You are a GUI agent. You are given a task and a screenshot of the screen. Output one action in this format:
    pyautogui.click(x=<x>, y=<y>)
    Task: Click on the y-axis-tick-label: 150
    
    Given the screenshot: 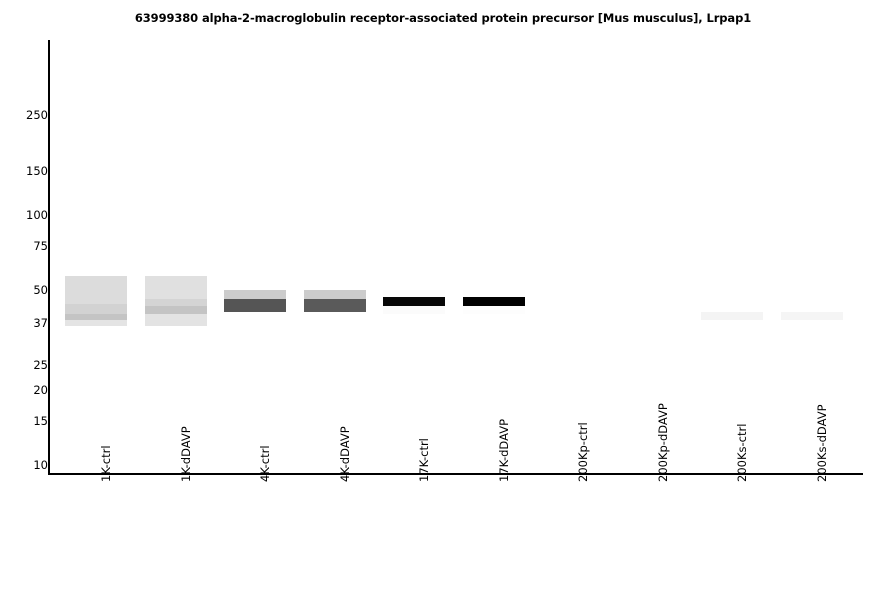 What is the action you would take?
    pyautogui.click(x=37, y=170)
    